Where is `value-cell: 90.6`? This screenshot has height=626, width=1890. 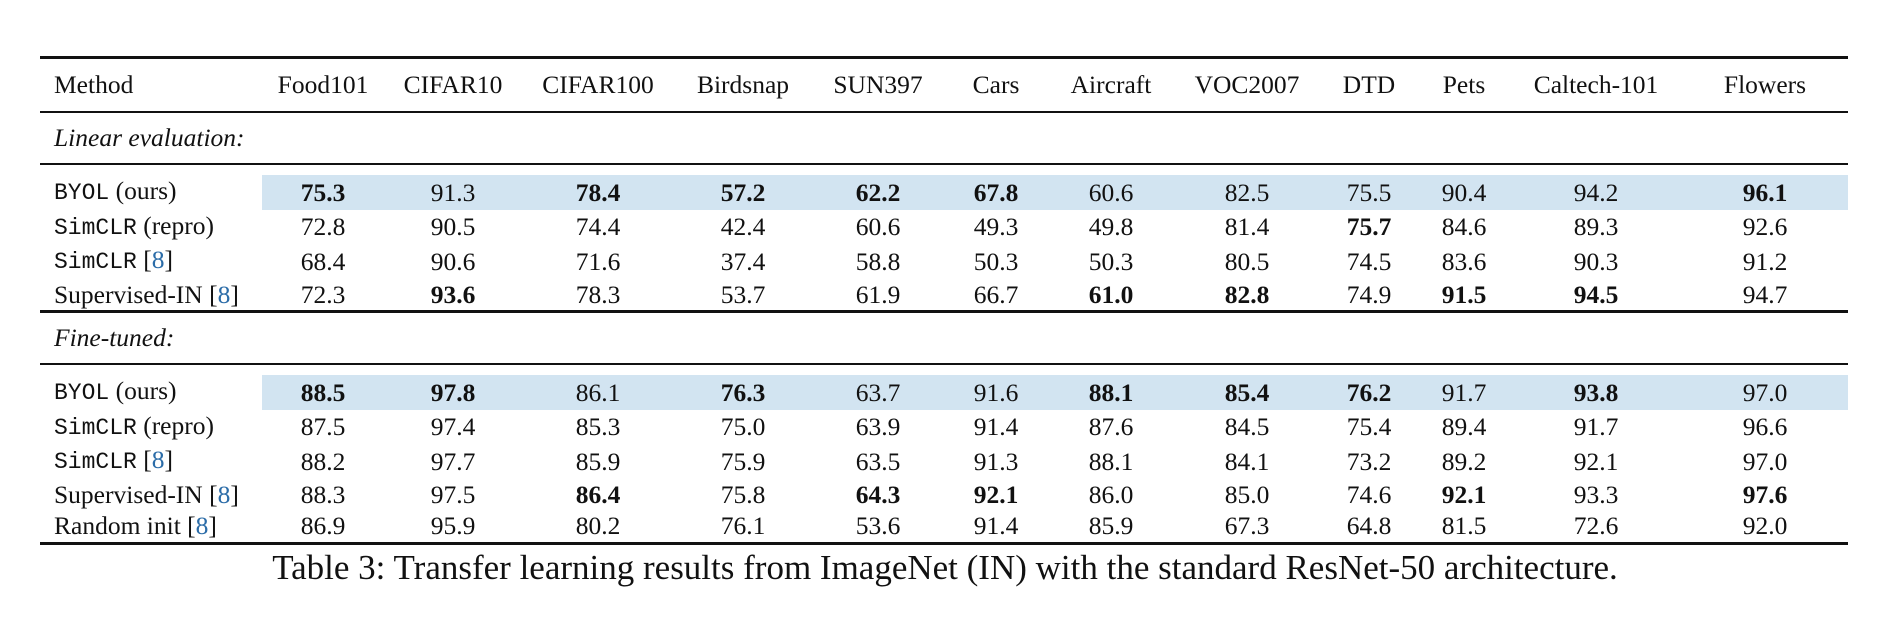 value-cell: 90.6 is located at coordinates (453, 261).